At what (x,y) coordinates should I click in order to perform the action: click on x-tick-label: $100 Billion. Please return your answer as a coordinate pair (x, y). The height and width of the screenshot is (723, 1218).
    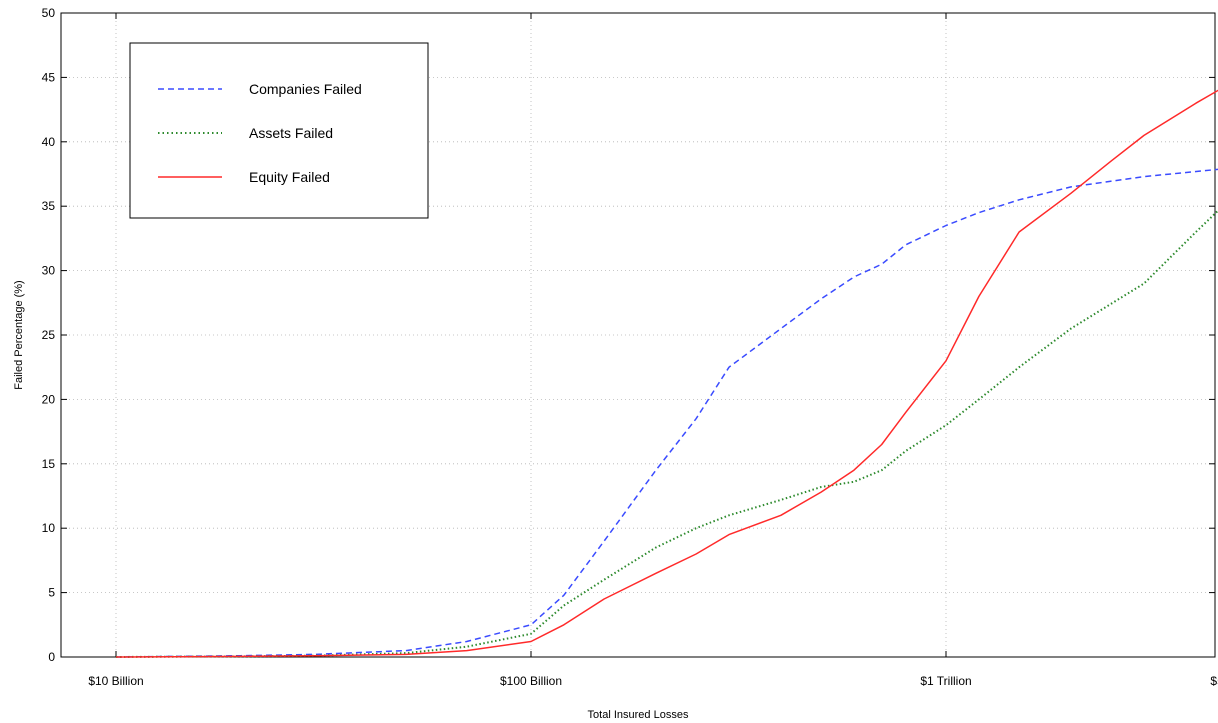
    Looking at the image, I should click on (531, 681).